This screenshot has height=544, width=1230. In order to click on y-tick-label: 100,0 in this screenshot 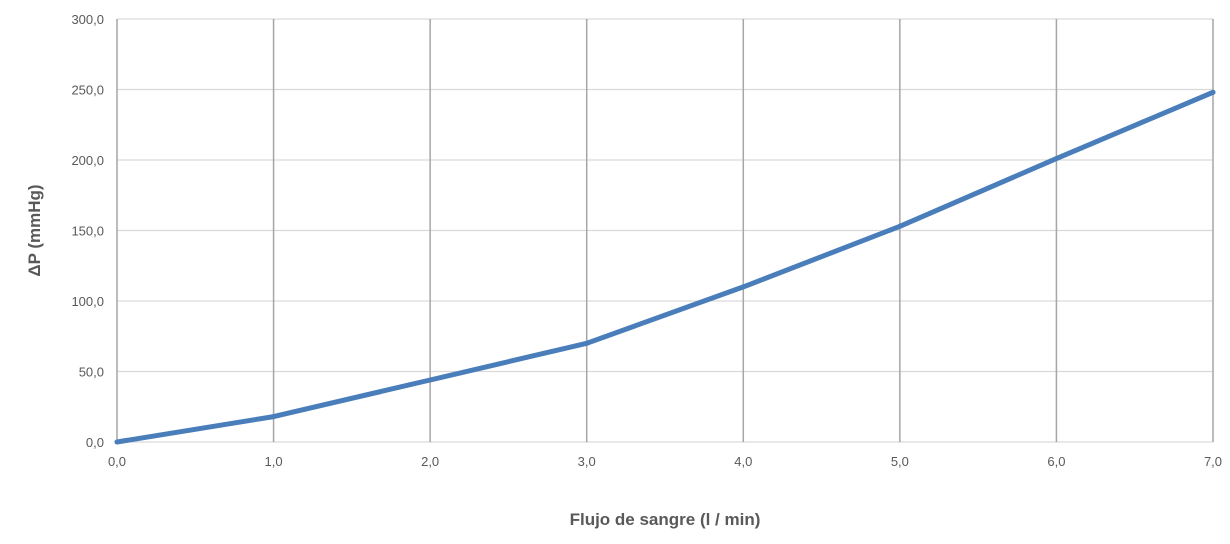, I will do `click(87, 301)`.